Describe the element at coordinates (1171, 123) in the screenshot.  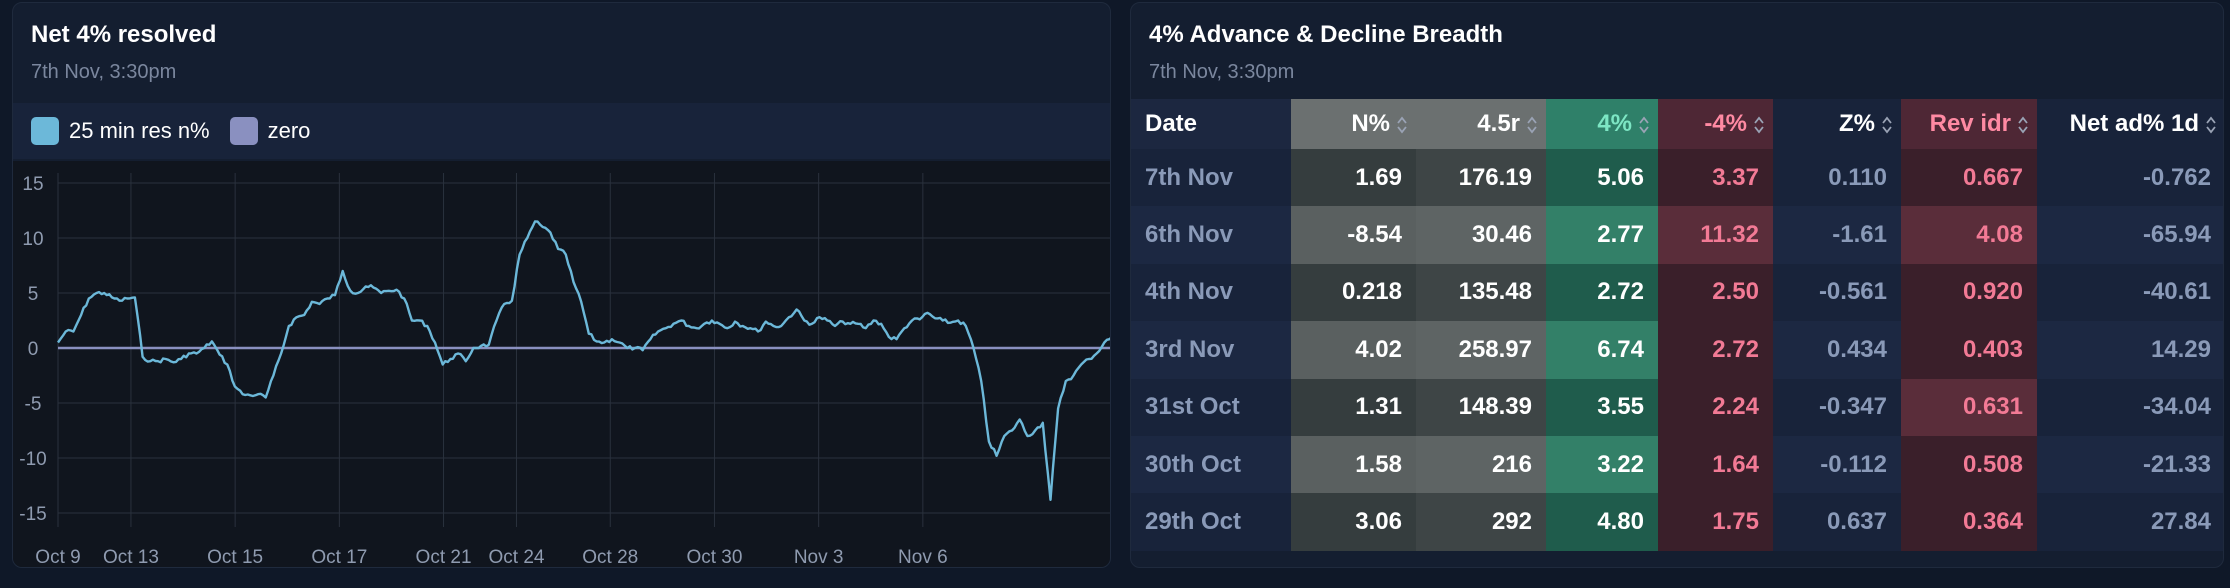
I see `column-header-label: Date` at that location.